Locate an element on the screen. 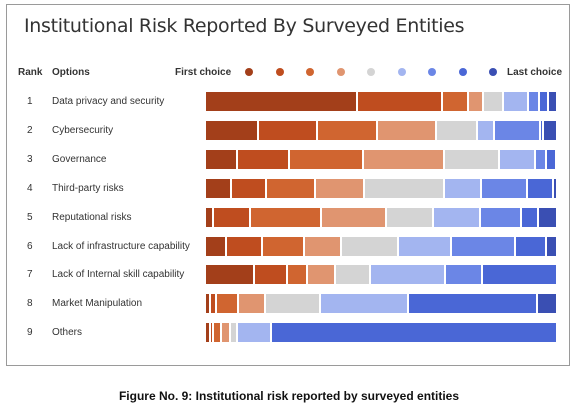 Image resolution: width=578 pixels, height=414 pixels. rank-number: 9 is located at coordinates (30, 333).